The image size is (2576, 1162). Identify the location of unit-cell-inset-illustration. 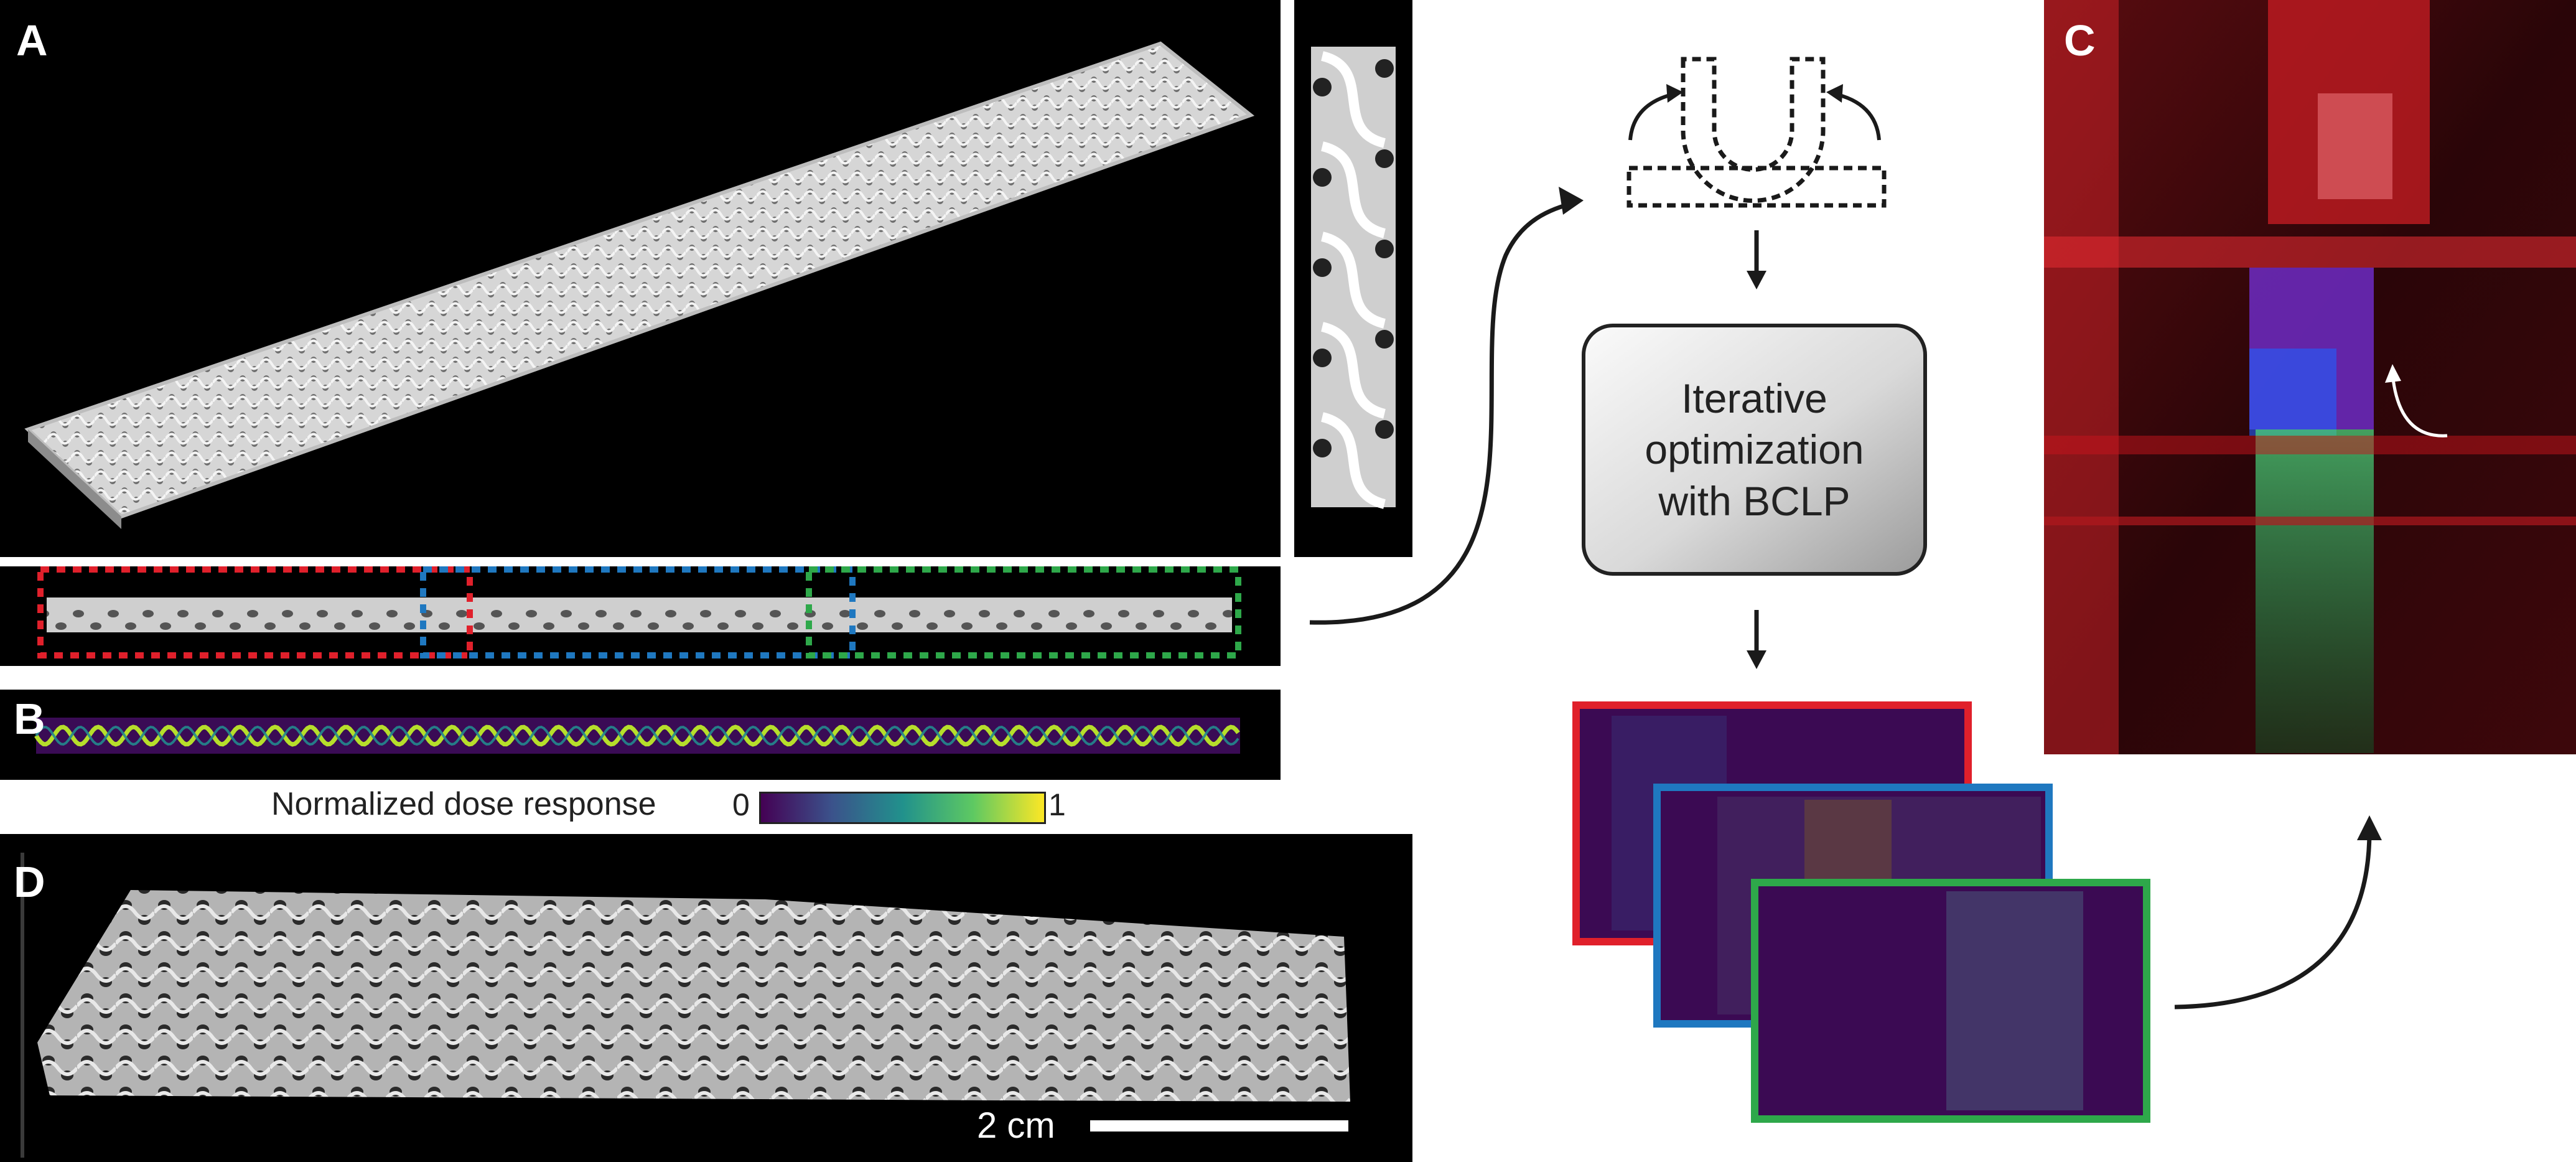
(1354, 278).